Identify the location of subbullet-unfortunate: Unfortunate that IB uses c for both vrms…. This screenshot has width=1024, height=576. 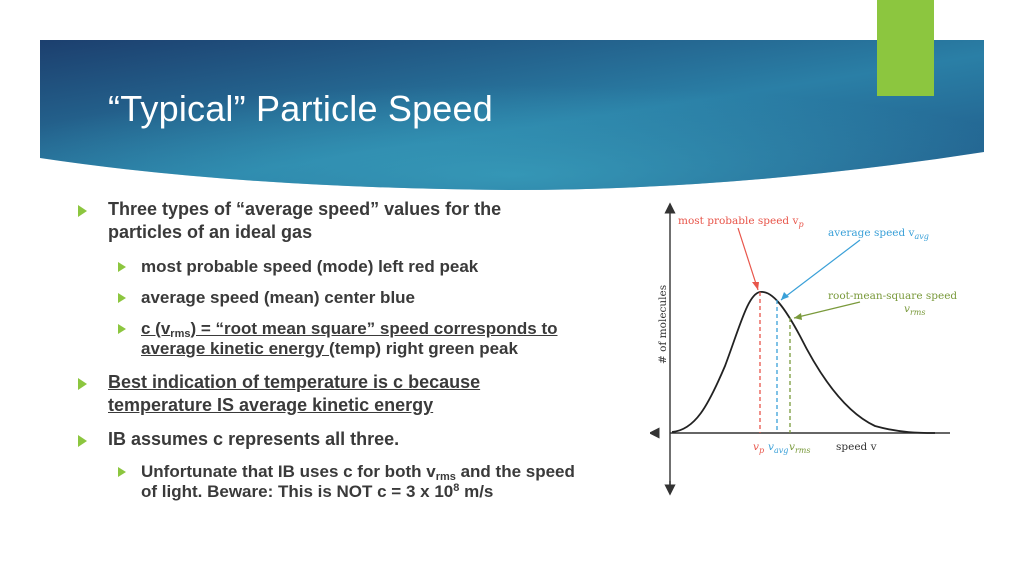
(346, 482).